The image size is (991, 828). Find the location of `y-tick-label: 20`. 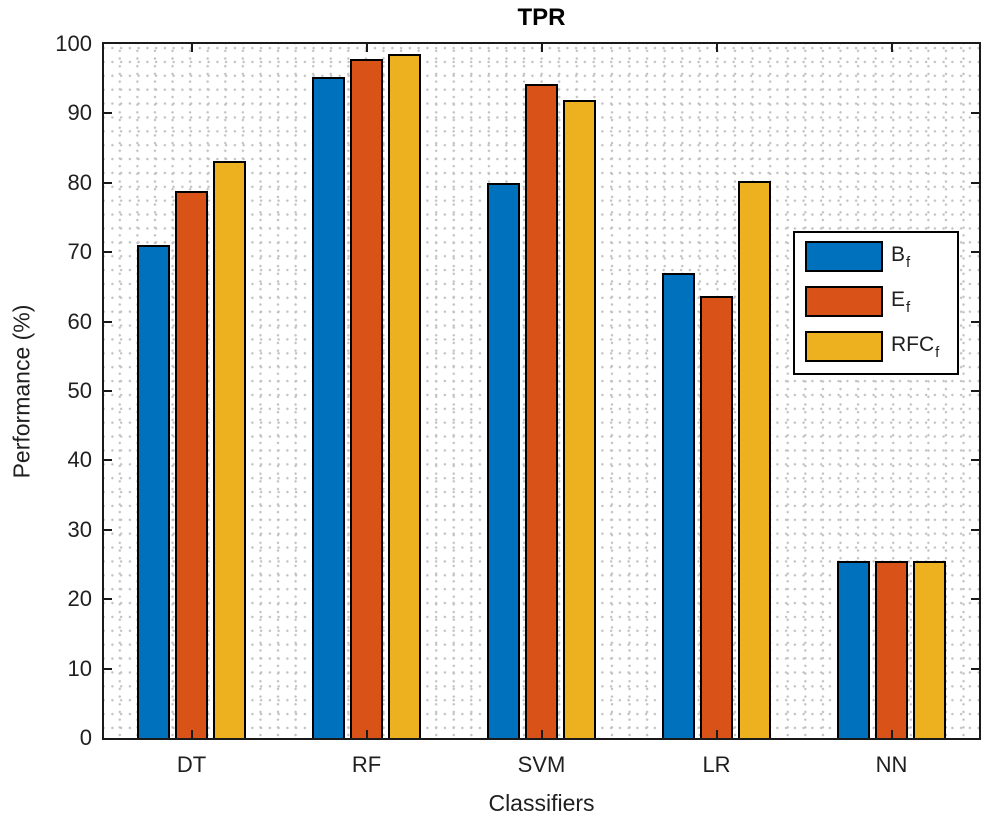

y-tick-label: 20 is located at coordinates (79, 599).